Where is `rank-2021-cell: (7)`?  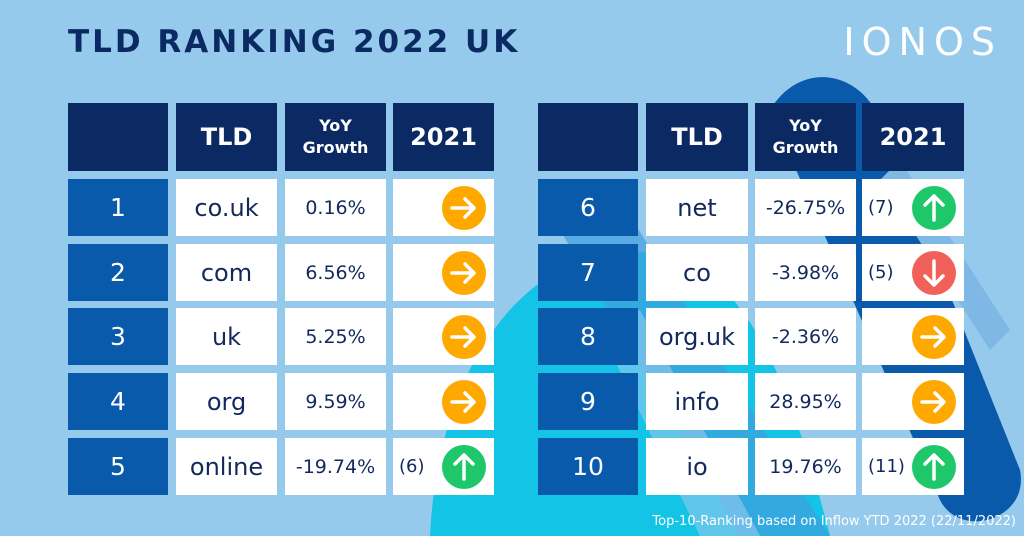
rank-2021-cell: (7) is located at coordinates (913, 207).